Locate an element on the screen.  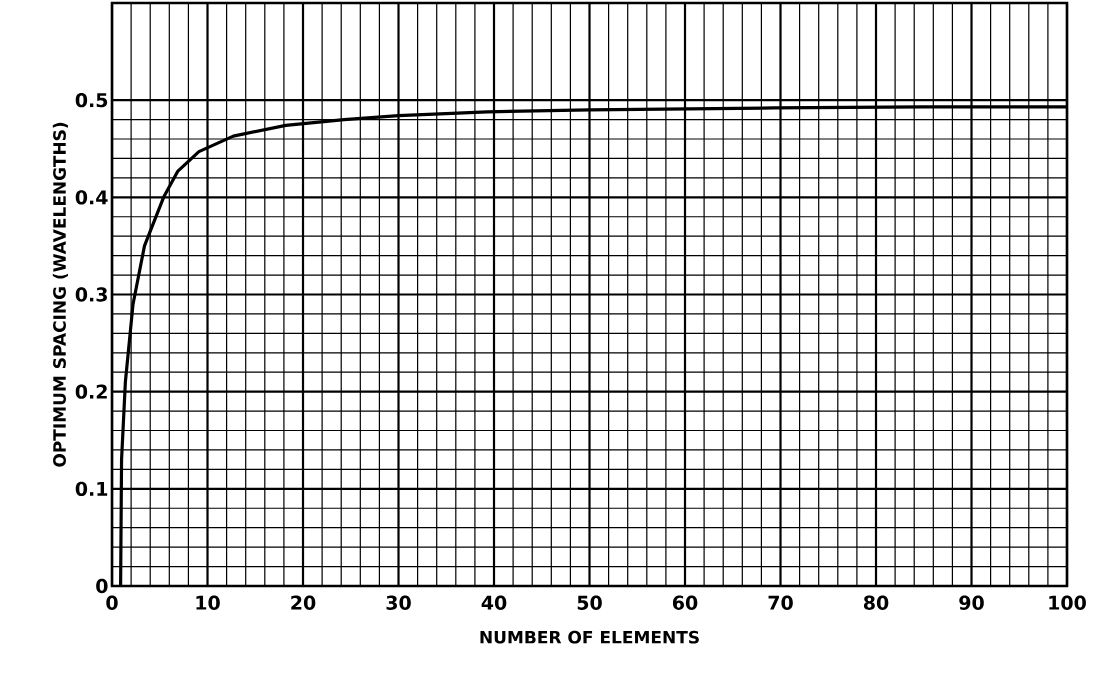
x-tick-label: 90 is located at coordinates (971, 602).